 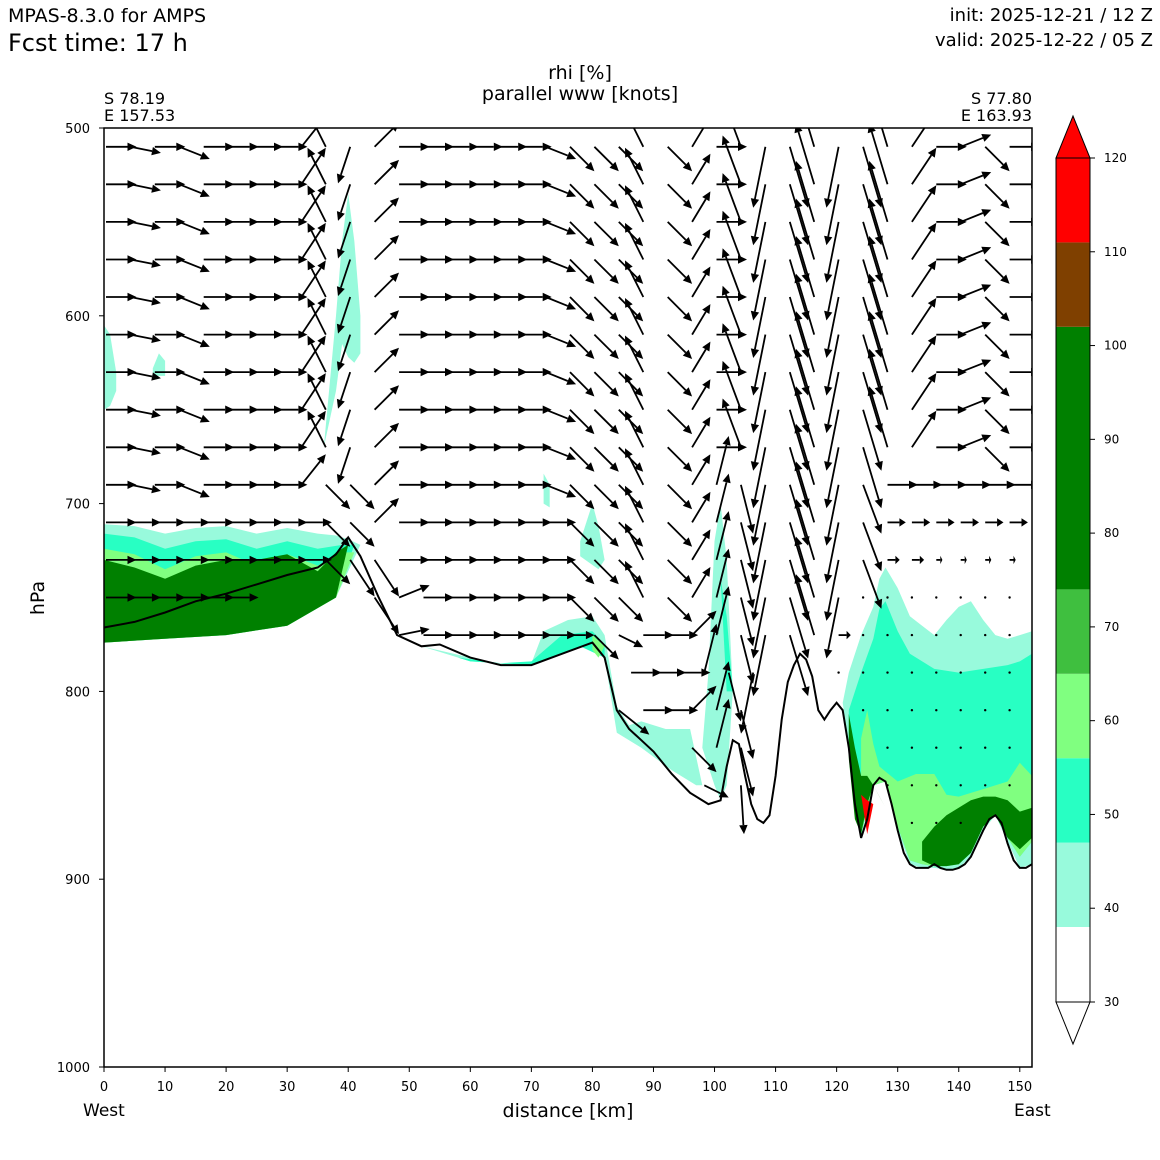 What do you see at coordinates (287, 1087) in the screenshot?
I see `x-tick-label: 30` at bounding box center [287, 1087].